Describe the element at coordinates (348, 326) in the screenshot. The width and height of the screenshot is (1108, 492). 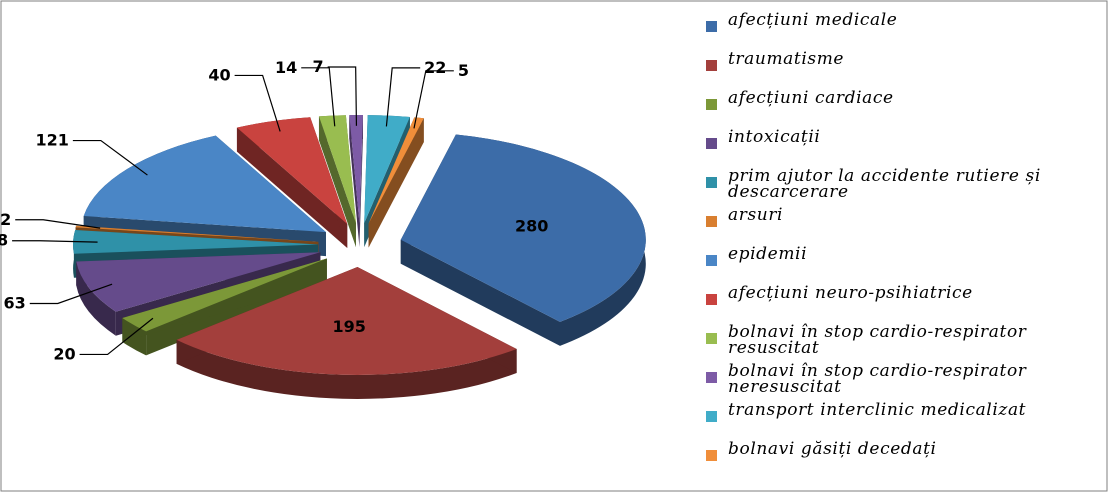
I see `data-label-2: 195` at that location.